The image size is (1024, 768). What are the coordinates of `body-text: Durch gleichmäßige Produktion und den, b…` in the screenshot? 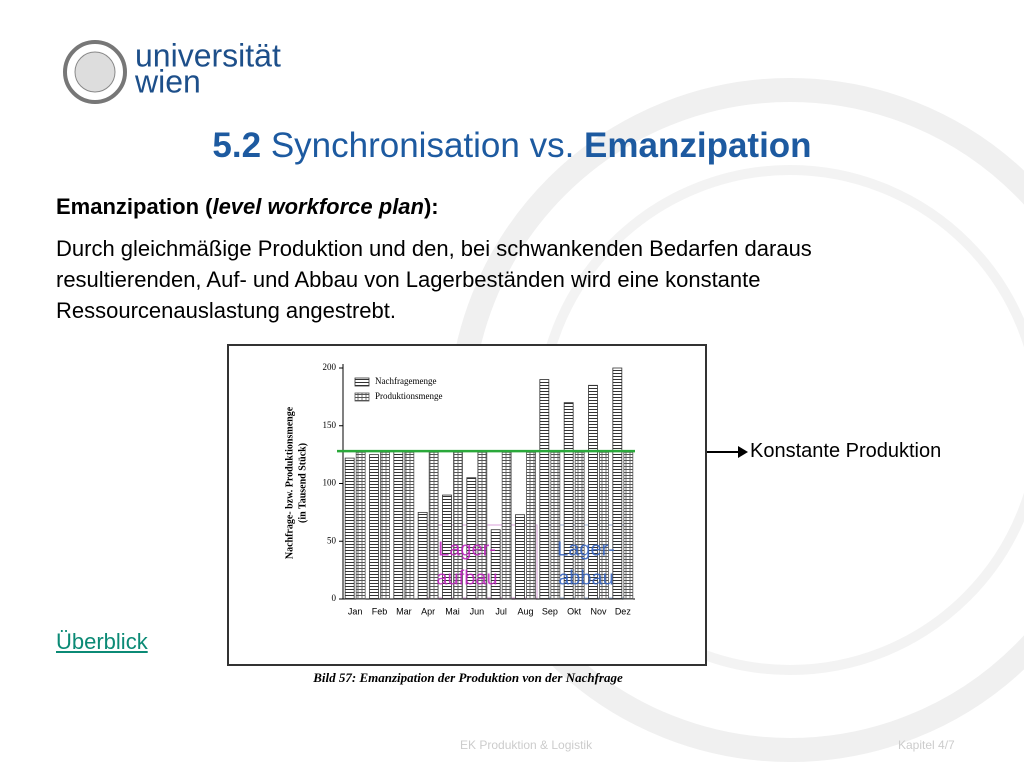 It's located at (434, 279).